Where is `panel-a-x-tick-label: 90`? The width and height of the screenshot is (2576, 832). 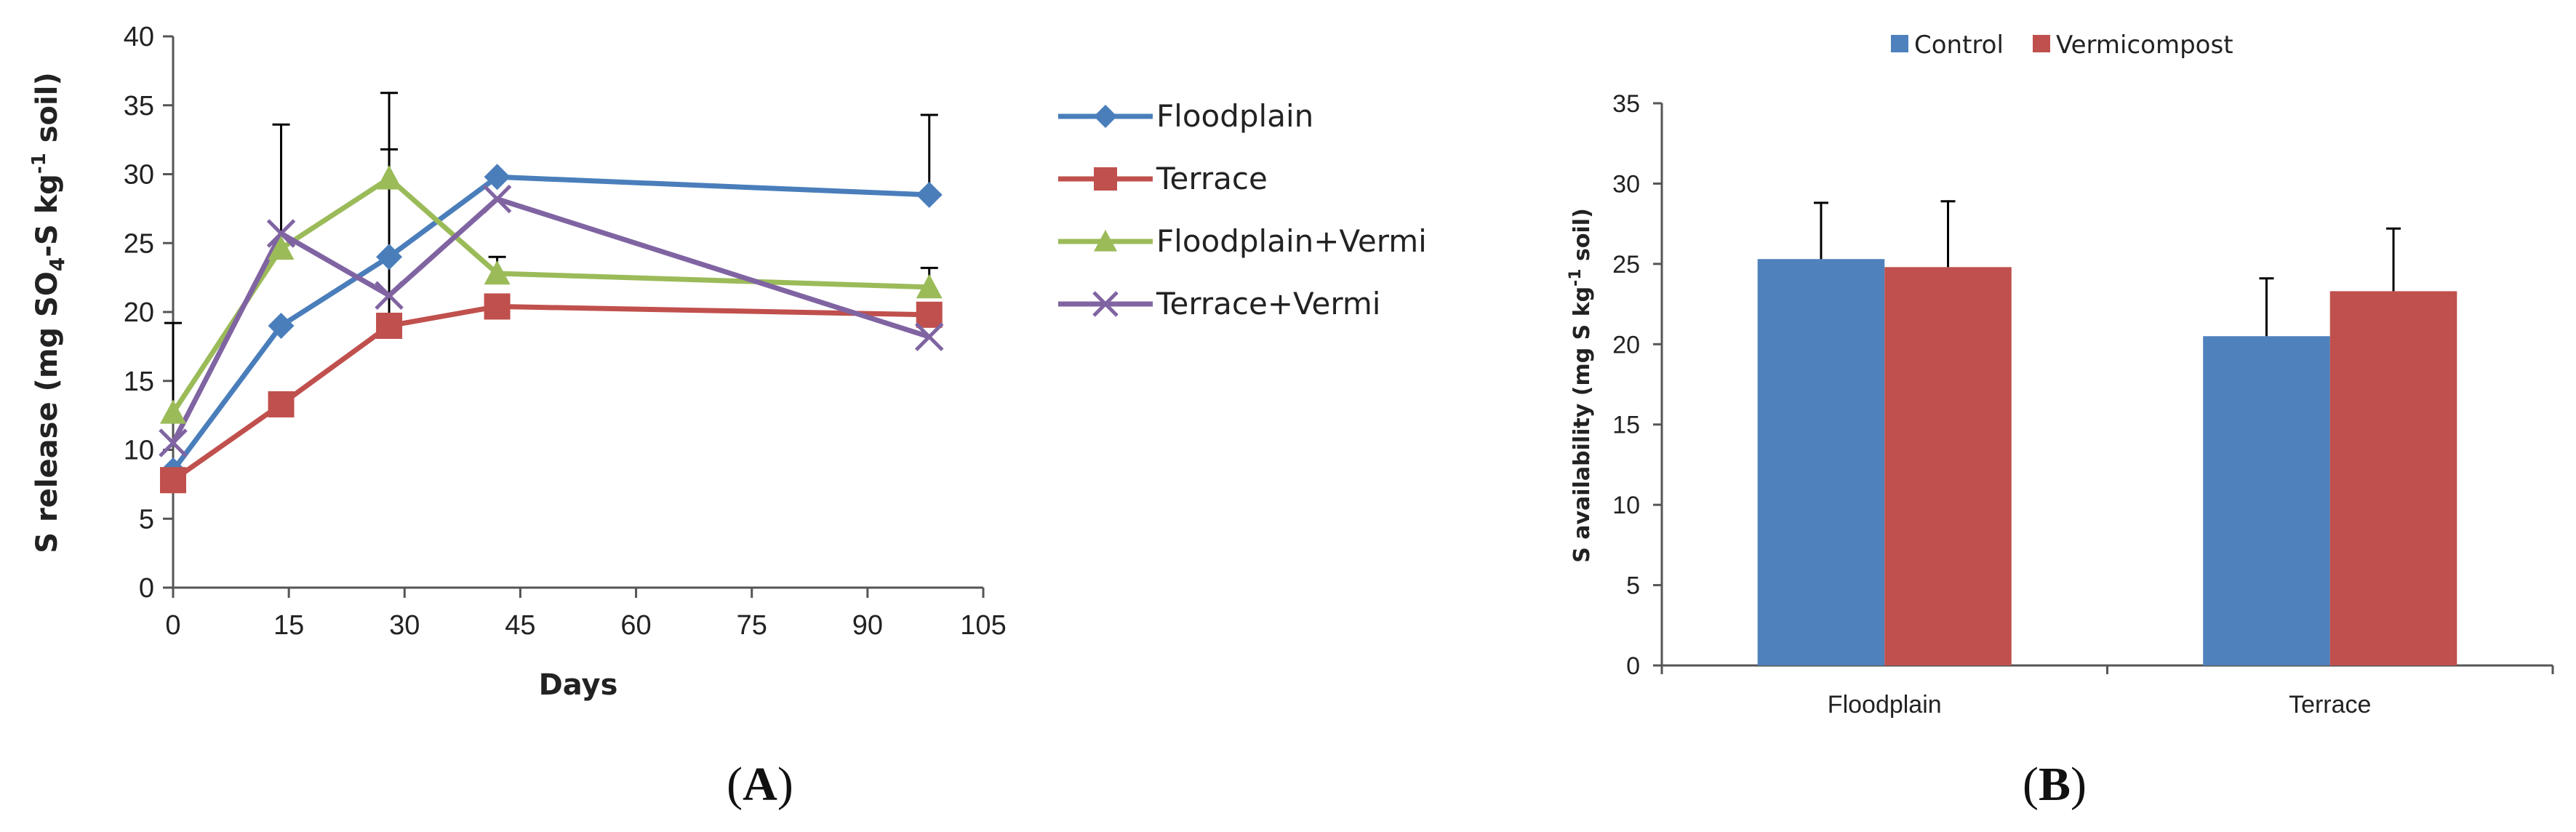
panel-a-x-tick-label: 90 is located at coordinates (867, 625).